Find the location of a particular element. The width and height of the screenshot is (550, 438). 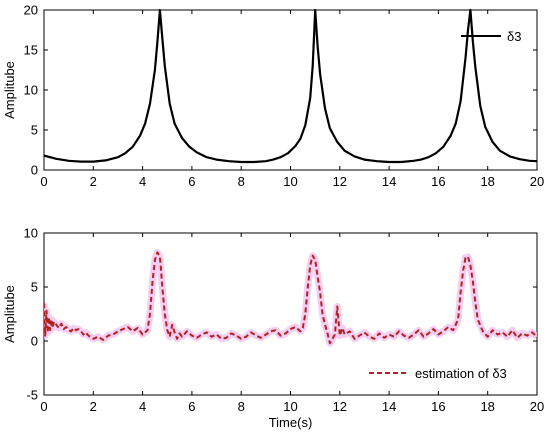

y-tick-label: 15 is located at coordinates (31, 50).